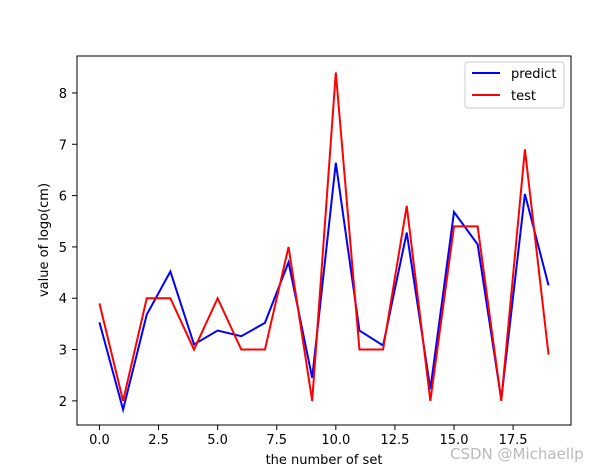  I want to click on x-tick-label: 7.5, so click(276, 440).